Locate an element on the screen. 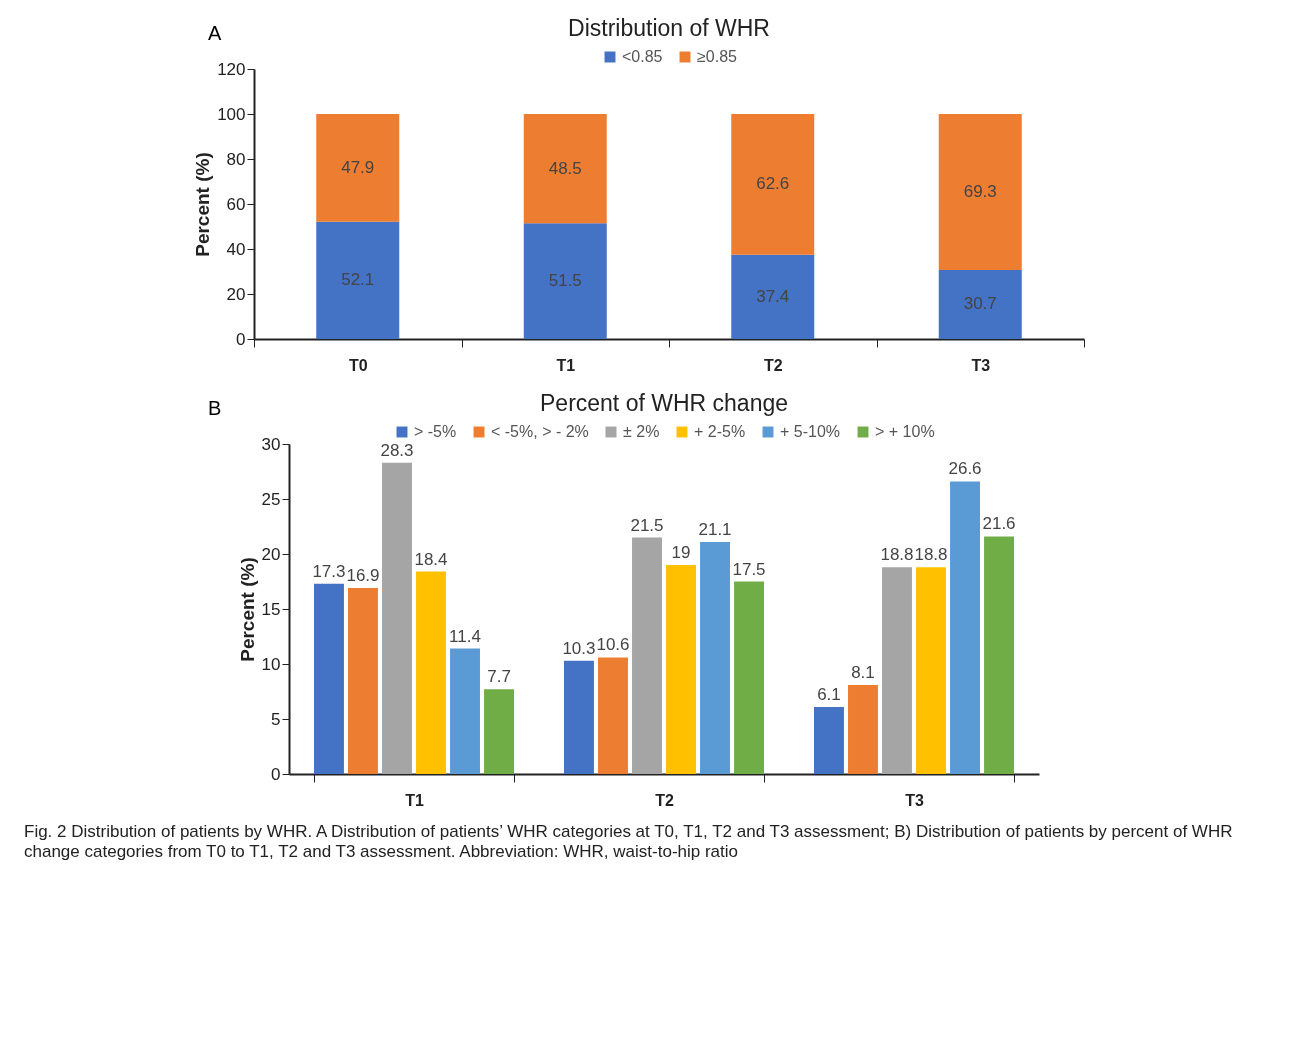 The image size is (1292, 1044). data-label: 17.5 is located at coordinates (749, 569).